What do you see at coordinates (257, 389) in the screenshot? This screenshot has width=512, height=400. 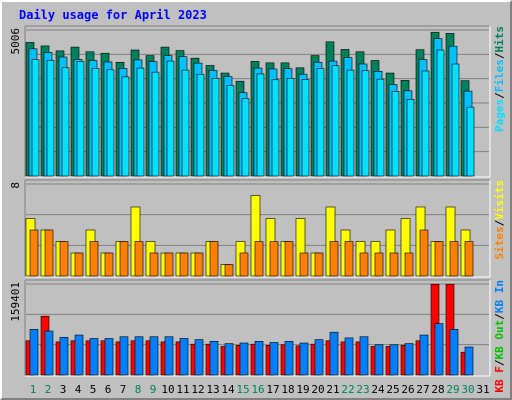 I see `x-tick-label-day-16: 16` at bounding box center [257, 389].